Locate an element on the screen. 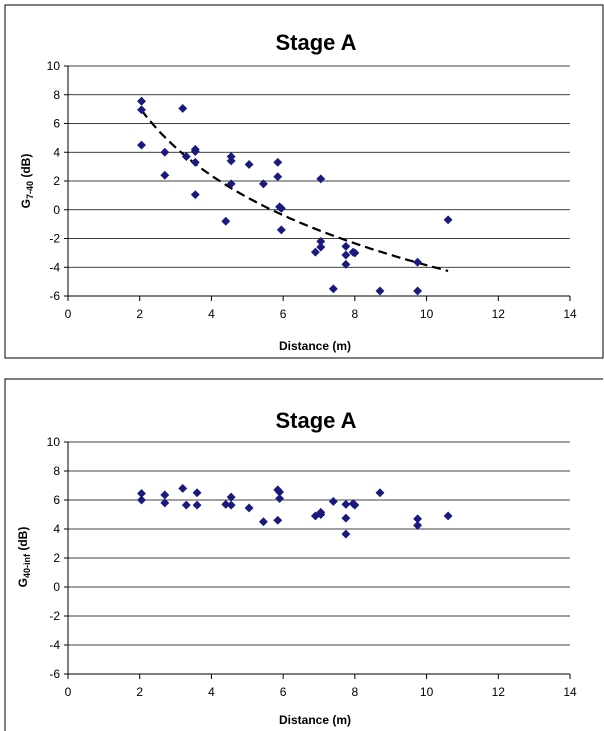 Image resolution: width=604 pixels, height=731 pixels. y-axis-label: G7-40 (dB) is located at coordinates (27, 181).